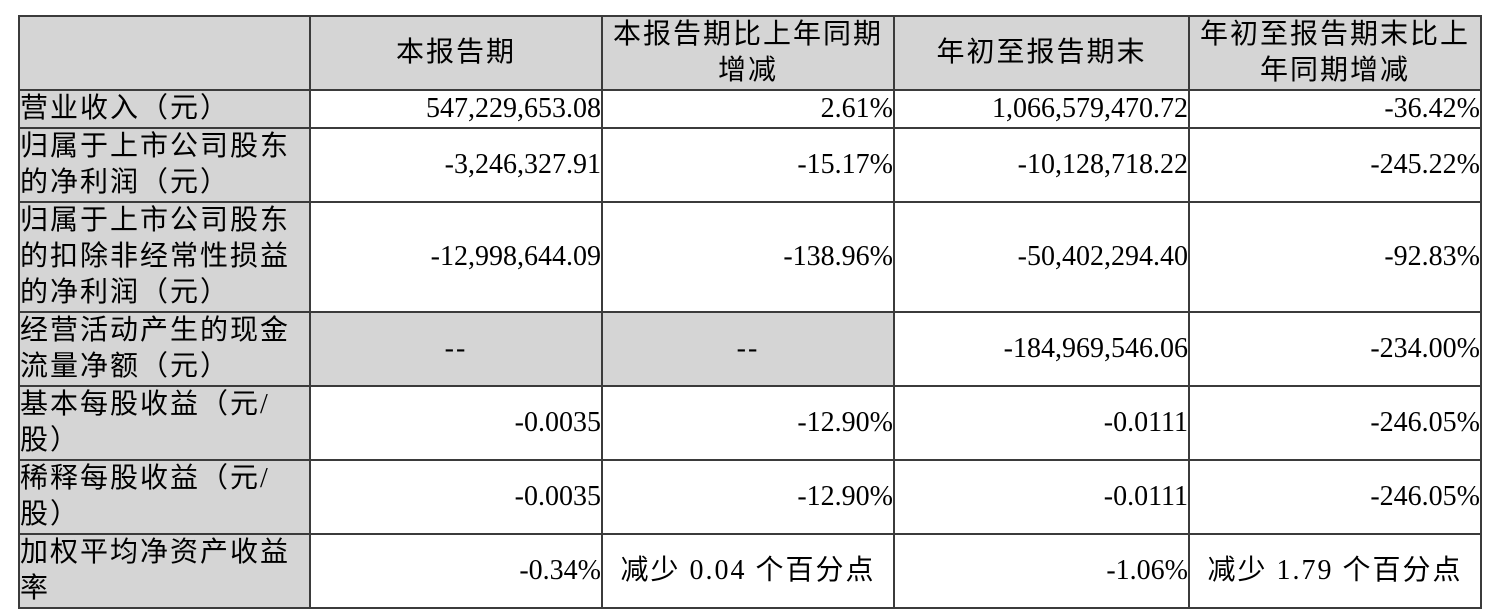 This screenshot has height=609, width=1498. Describe the element at coordinates (164, 109) in the screenshot. I see `row-label-revenue: 营业收入（元）` at that location.